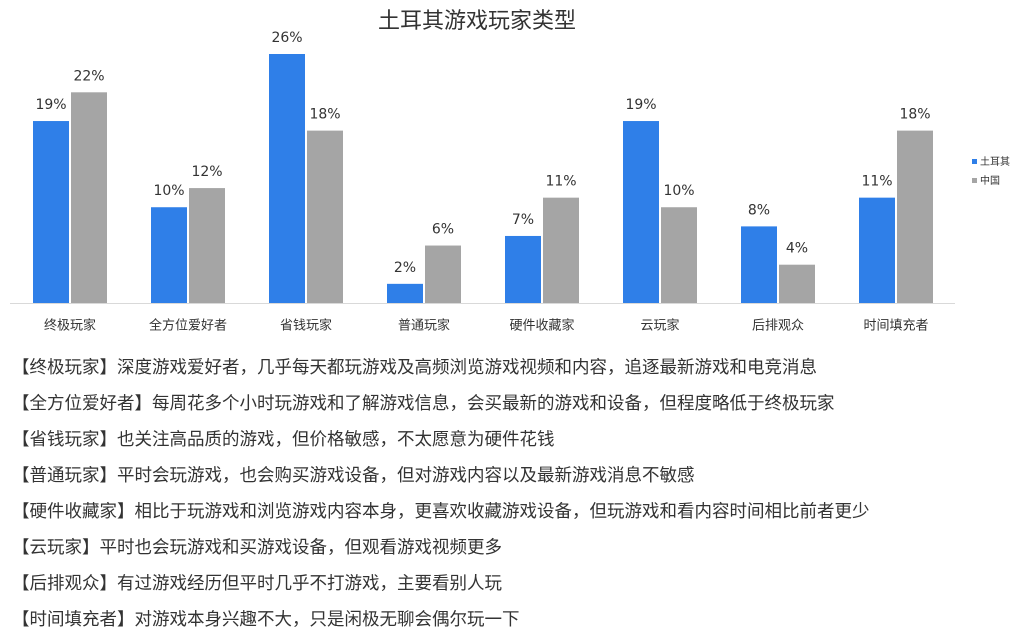 This screenshot has height=643, width=1024. I want to click on data-label: 26%, so click(286, 38).